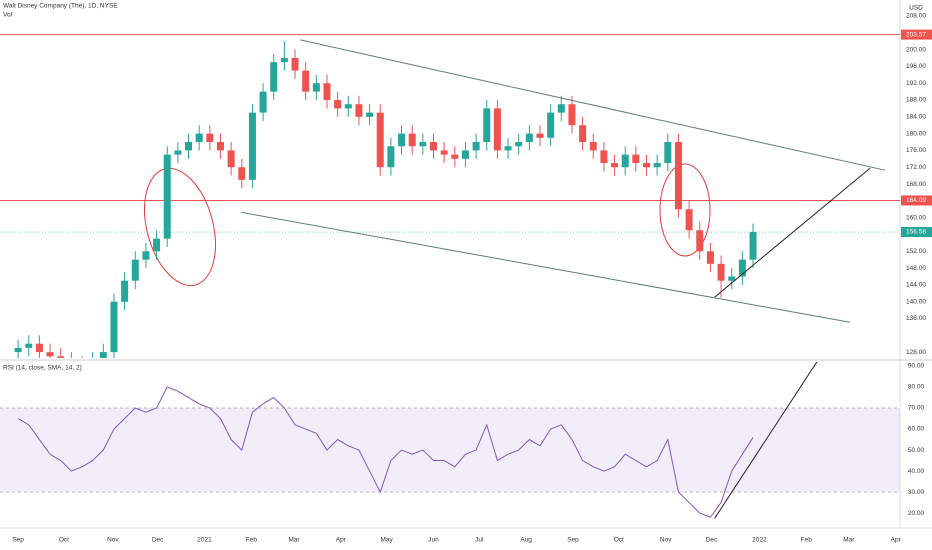 This screenshot has height=550, width=932. I want to click on currency: USD, so click(916, 8).